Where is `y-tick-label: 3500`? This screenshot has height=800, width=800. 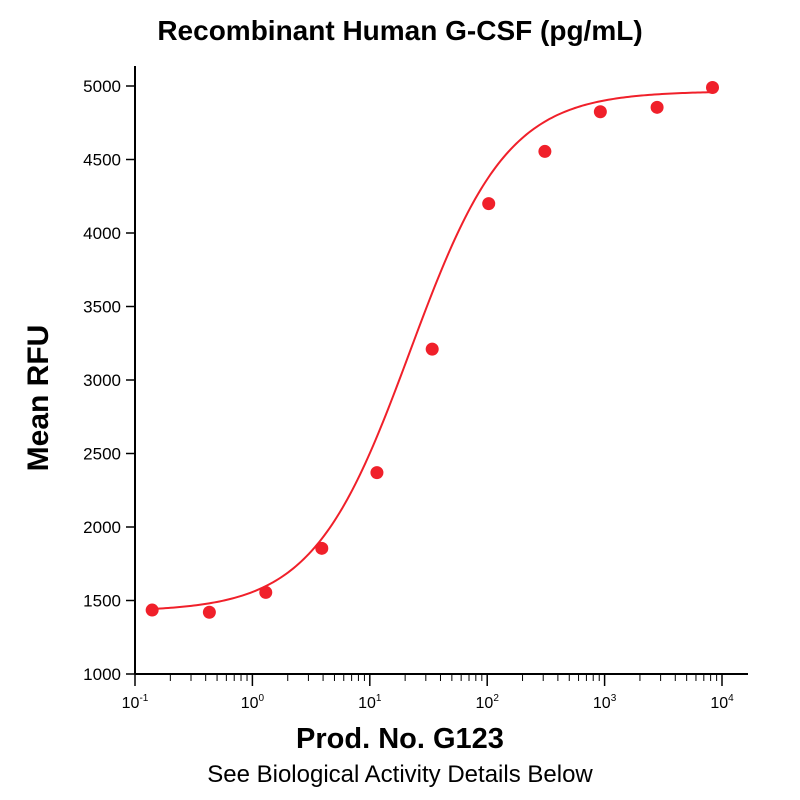 y-tick-label: 3500 is located at coordinates (102, 307).